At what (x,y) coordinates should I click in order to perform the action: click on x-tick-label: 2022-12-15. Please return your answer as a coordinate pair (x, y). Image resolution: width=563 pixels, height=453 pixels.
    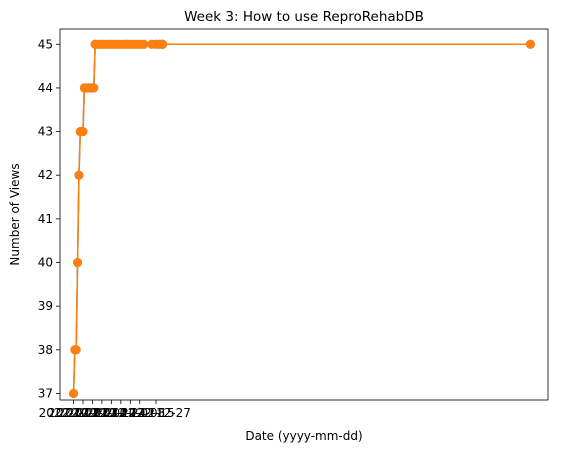
    Looking at the image, I should click on (140, 413).